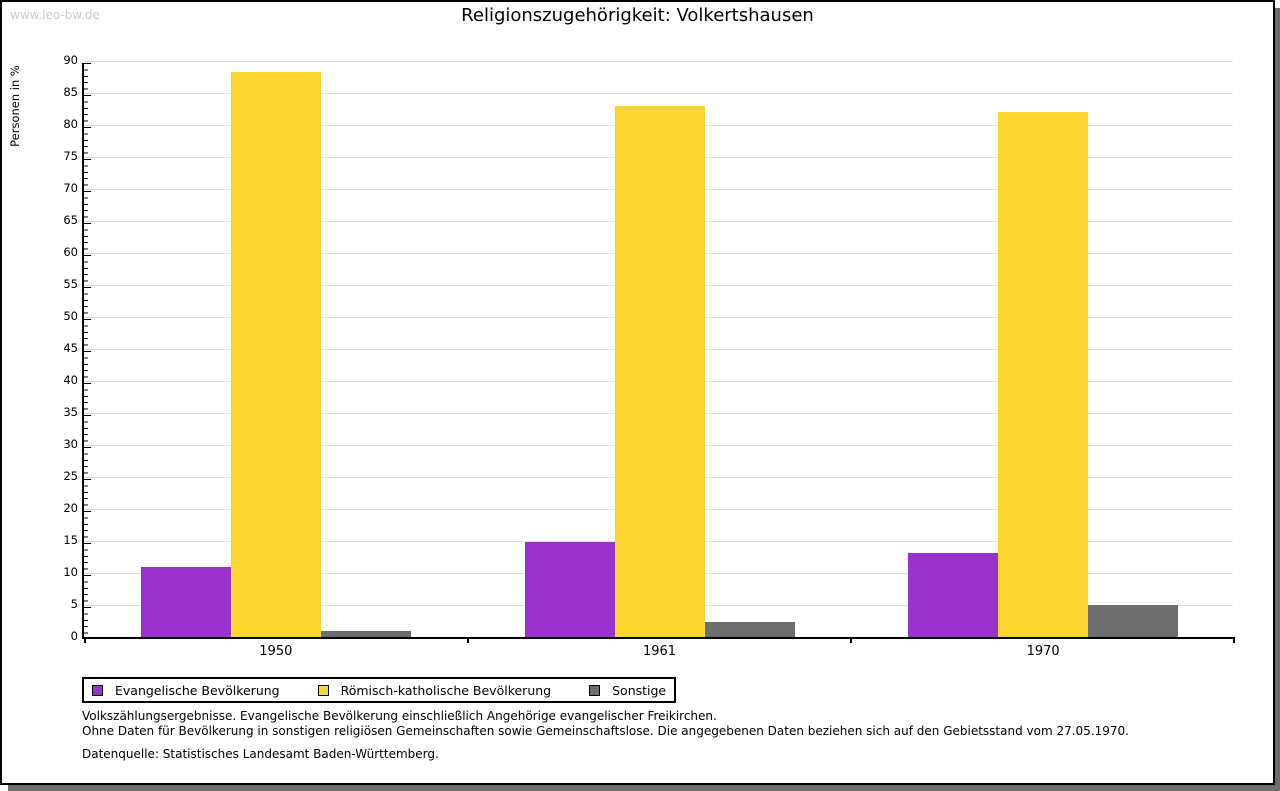 Image resolution: width=1280 pixels, height=791 pixels. Describe the element at coordinates (749, 629) in the screenshot. I see `bar-1961-series2` at that location.